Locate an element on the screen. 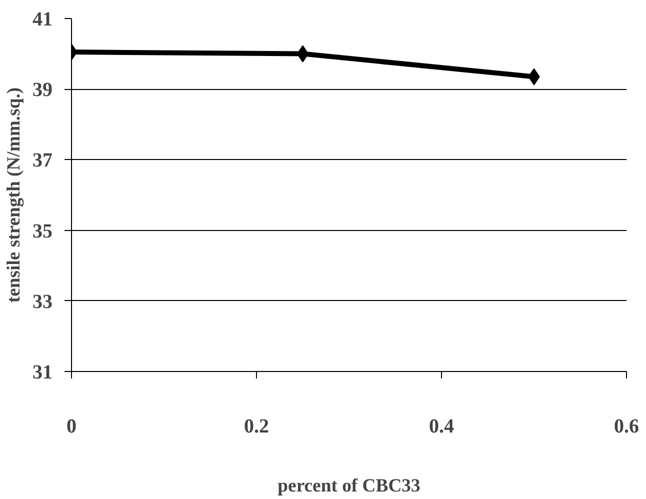 The height and width of the screenshot is (499, 646). x-tick-label: 0 is located at coordinates (71, 427).